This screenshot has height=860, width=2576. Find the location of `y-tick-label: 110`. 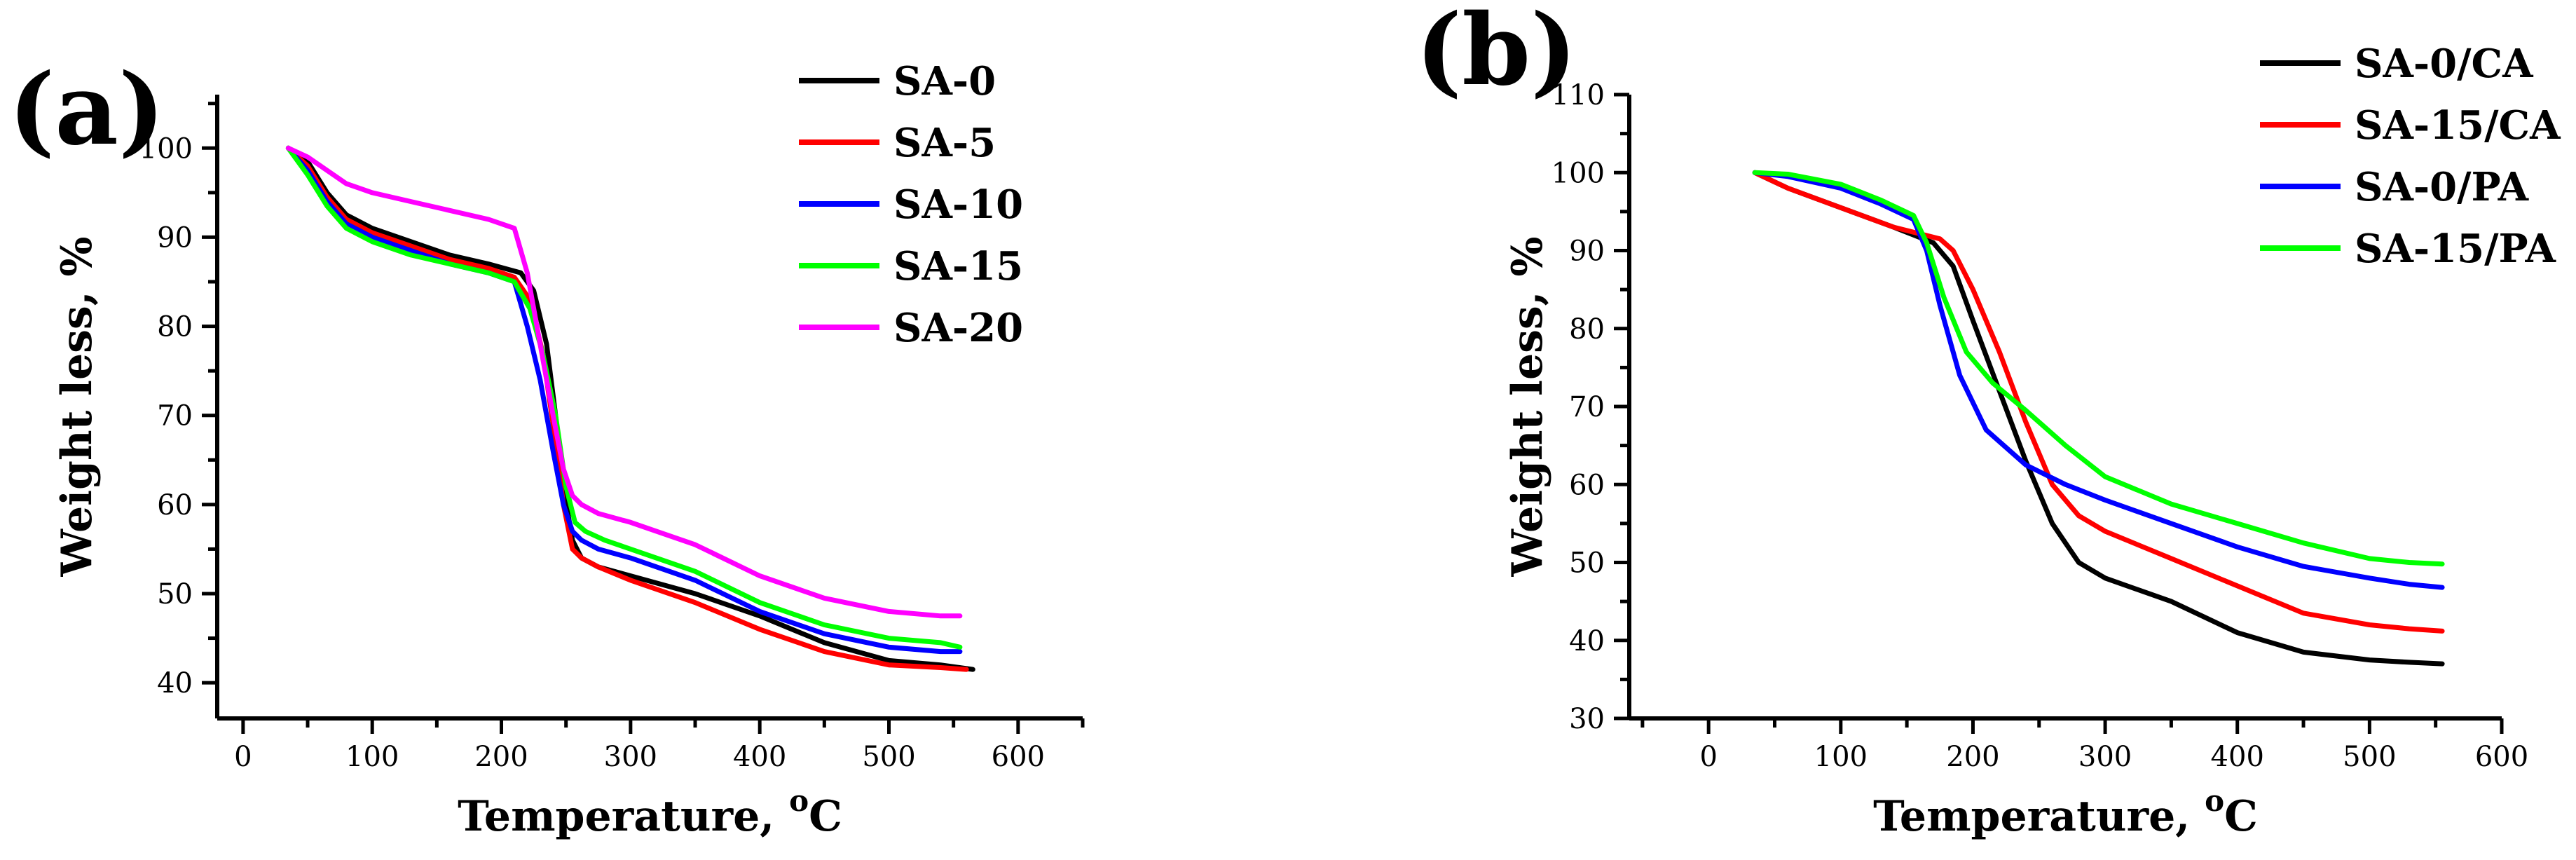

y-tick-label: 110 is located at coordinates (1578, 95).